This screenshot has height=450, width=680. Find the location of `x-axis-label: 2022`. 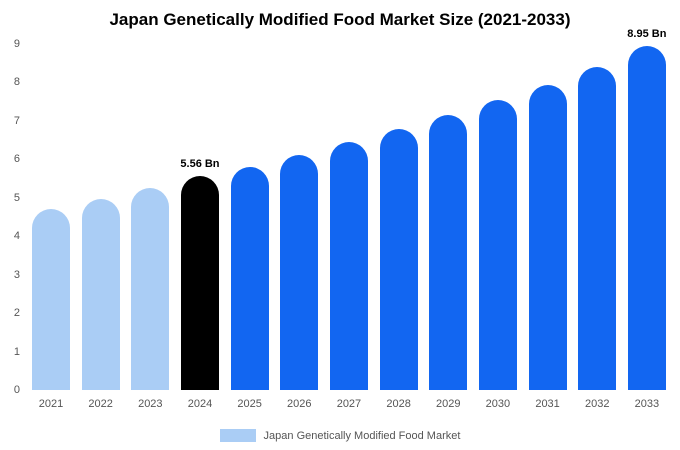

x-axis-label: 2022 is located at coordinates (100, 404).